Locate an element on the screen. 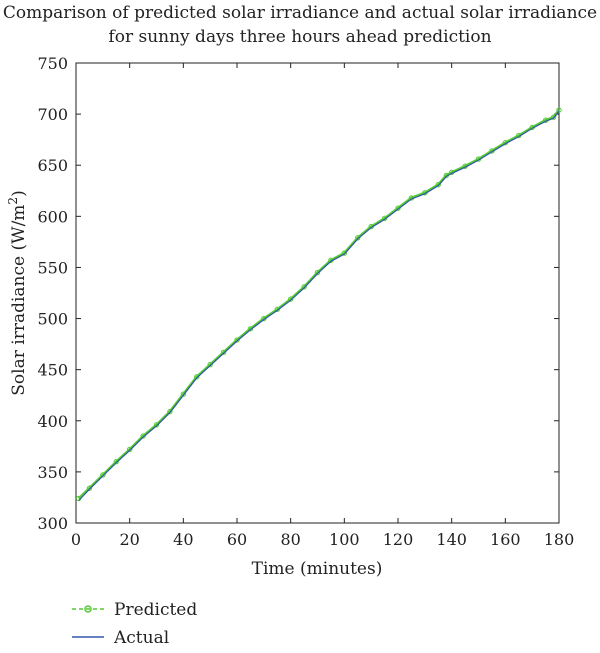 This screenshot has width=600, height=653. legend-predicted-marker is located at coordinates (88, 609).